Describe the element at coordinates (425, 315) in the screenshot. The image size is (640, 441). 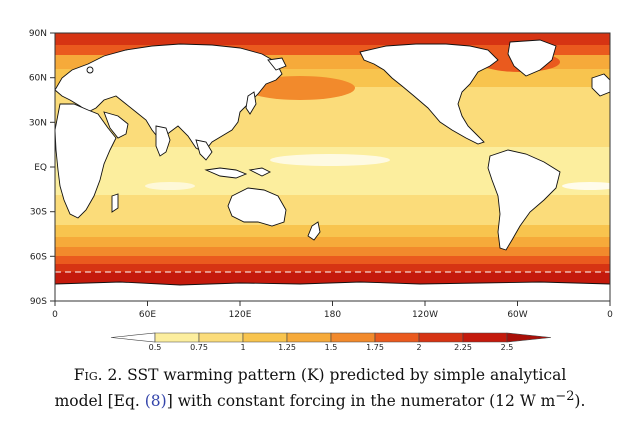
I see `lon-tick-label: 120W` at that location.